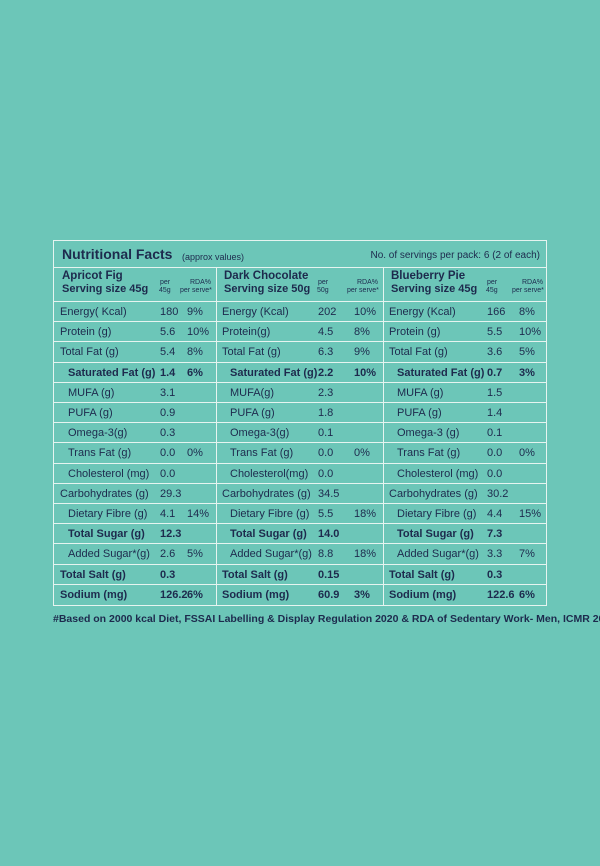 Image resolution: width=600 pixels, height=866 pixels. What do you see at coordinates (495, 392) in the screenshot?
I see `per-value: 1.5` at bounding box center [495, 392].